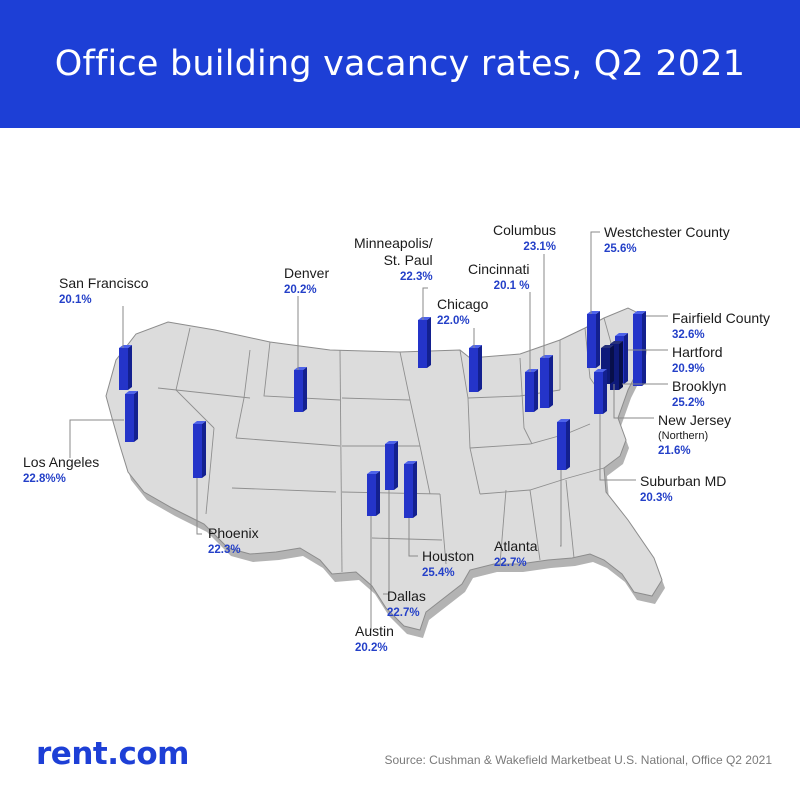 The width and height of the screenshot is (800, 800). I want to click on bar-westchester-side, so click(598, 339).